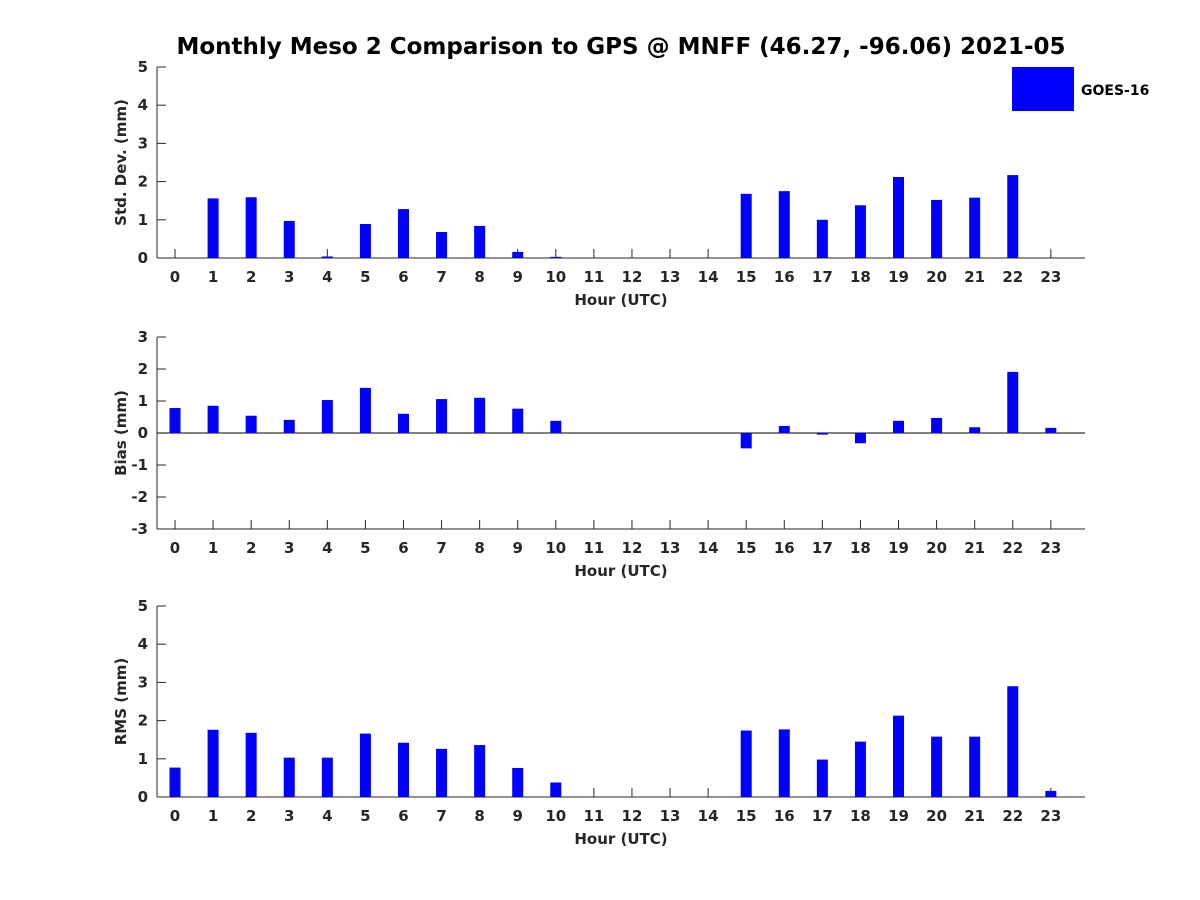 The height and width of the screenshot is (900, 1200). Describe the element at coordinates (143, 644) in the screenshot. I see `y-tick-label: 4` at that location.